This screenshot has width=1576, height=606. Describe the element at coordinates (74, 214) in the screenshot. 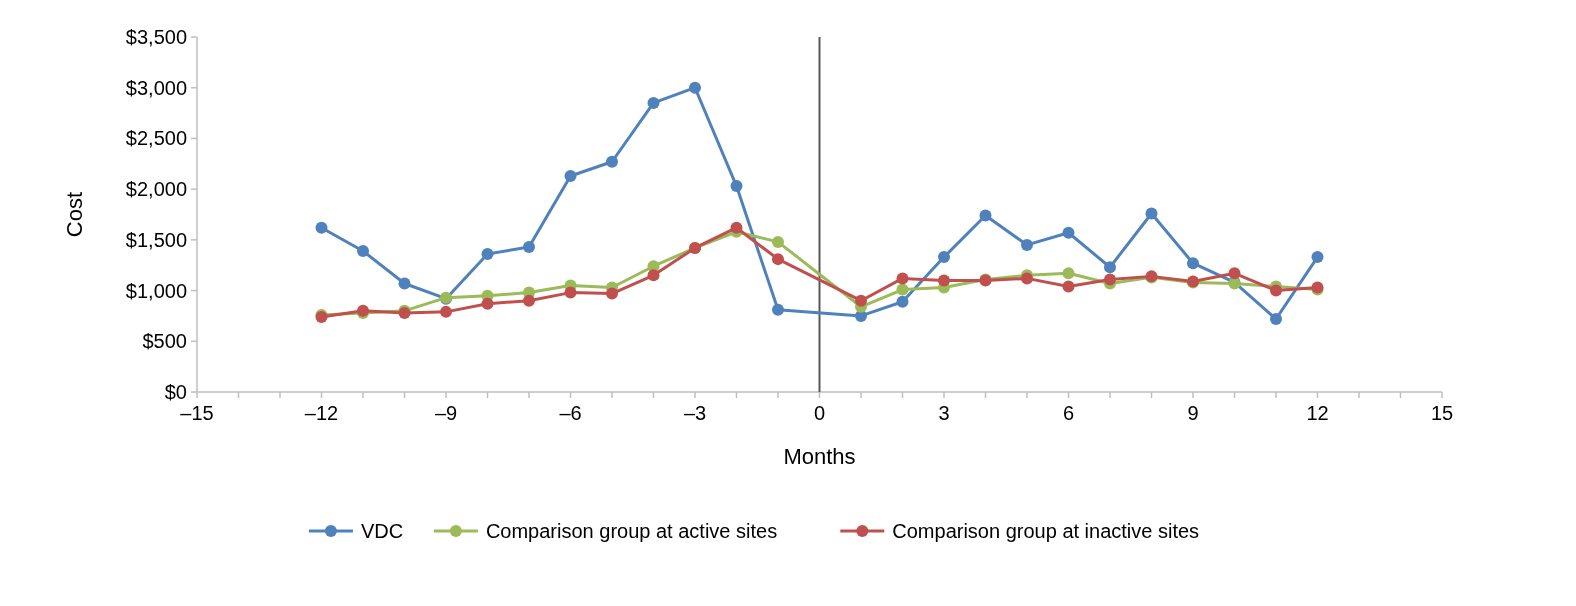

I see `y-axis-title: Cost` at that location.